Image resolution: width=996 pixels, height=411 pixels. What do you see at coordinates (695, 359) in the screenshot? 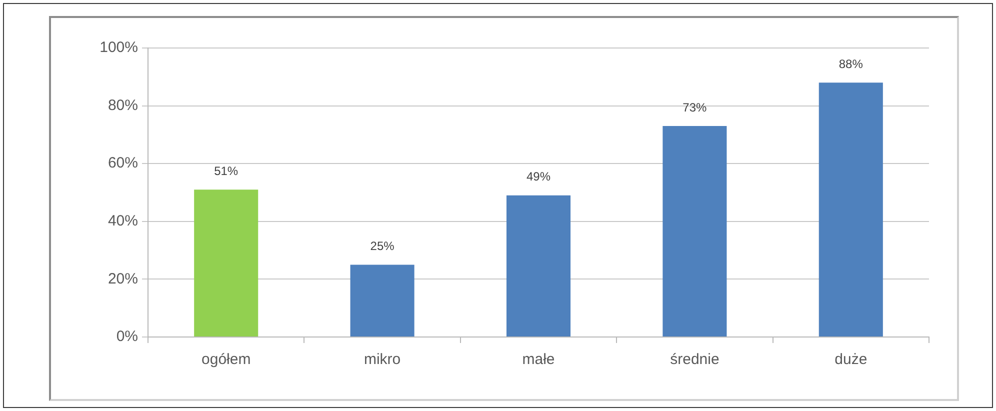
I see `x-tick-label: średnie` at bounding box center [695, 359].